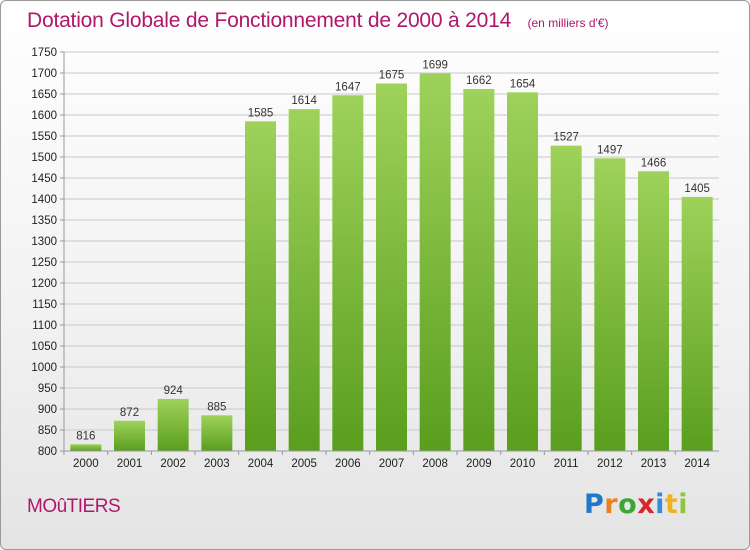 The width and height of the screenshot is (750, 550). What do you see at coordinates (261, 464) in the screenshot?
I see `x-tick-label-2004: 2004` at bounding box center [261, 464].